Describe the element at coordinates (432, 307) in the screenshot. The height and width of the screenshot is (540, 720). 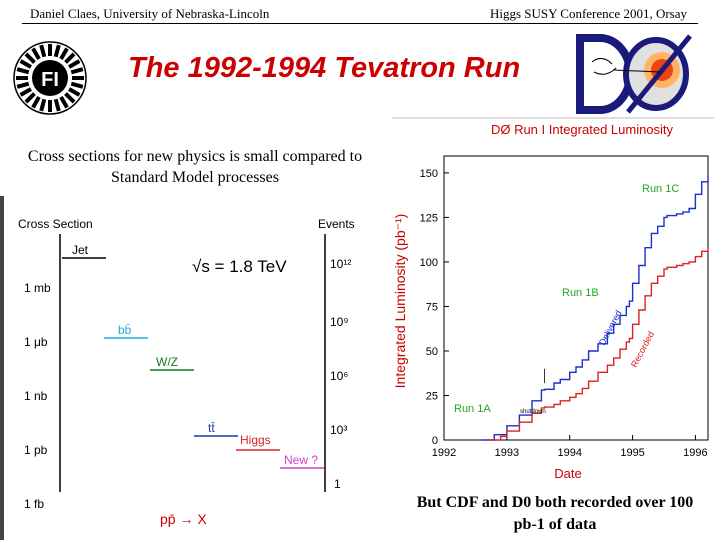
I see `lumi-y-tick: 75` at that location.